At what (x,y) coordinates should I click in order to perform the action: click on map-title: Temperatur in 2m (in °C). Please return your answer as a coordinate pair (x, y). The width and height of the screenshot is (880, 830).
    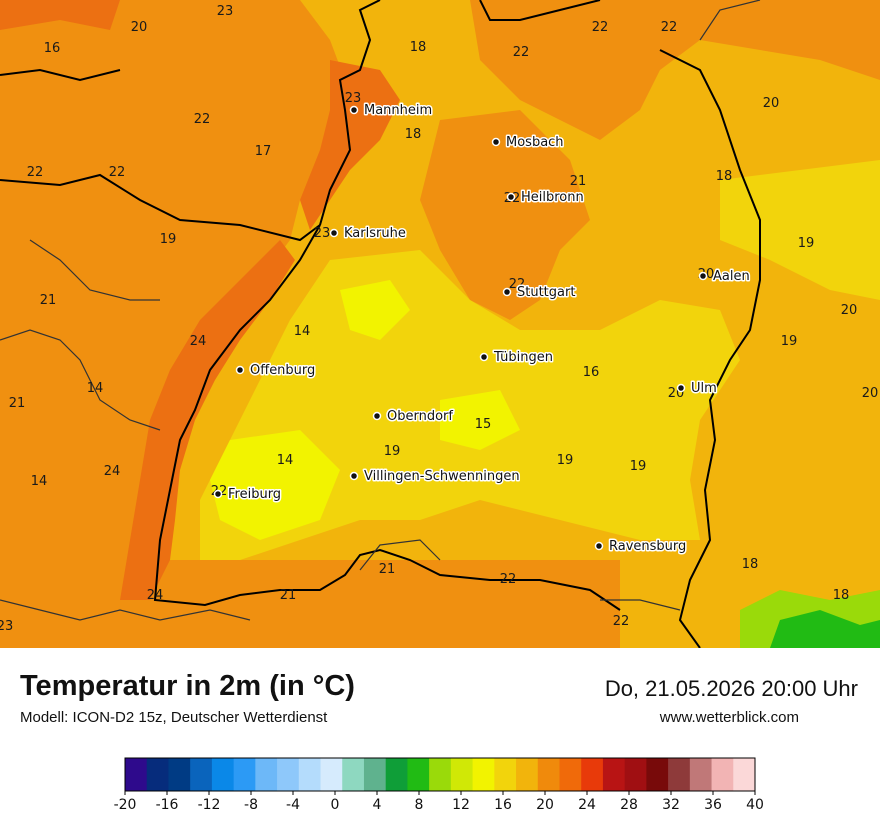
    Looking at the image, I should click on (187, 686).